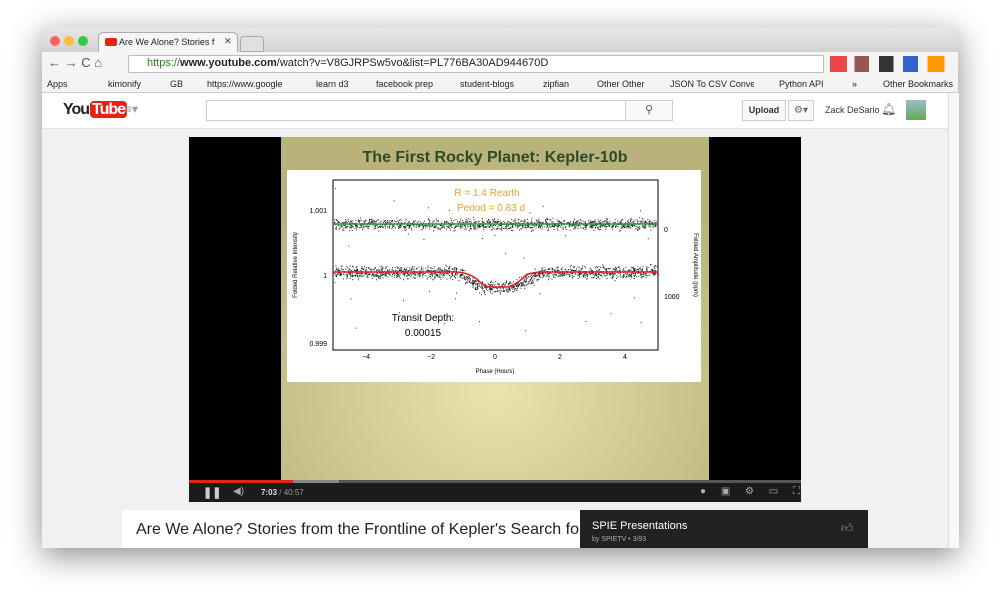 The image size is (1000, 607). What do you see at coordinates (891, 64) in the screenshot?
I see `extension-icons` at bounding box center [891, 64].